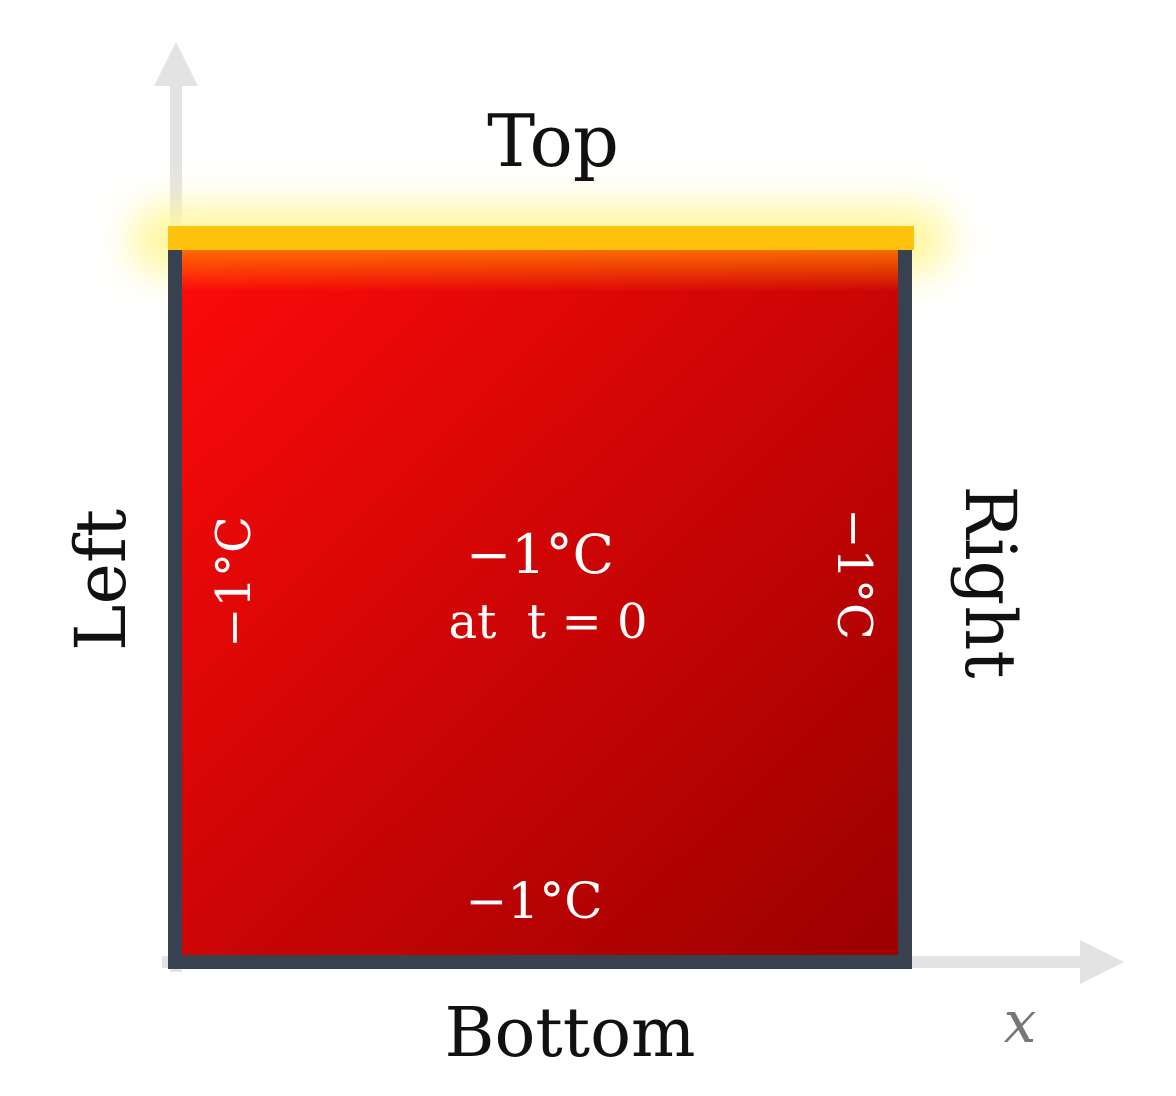 This screenshot has height=1096, width=1176. I want to click on left-label: Left, so click(101, 580).